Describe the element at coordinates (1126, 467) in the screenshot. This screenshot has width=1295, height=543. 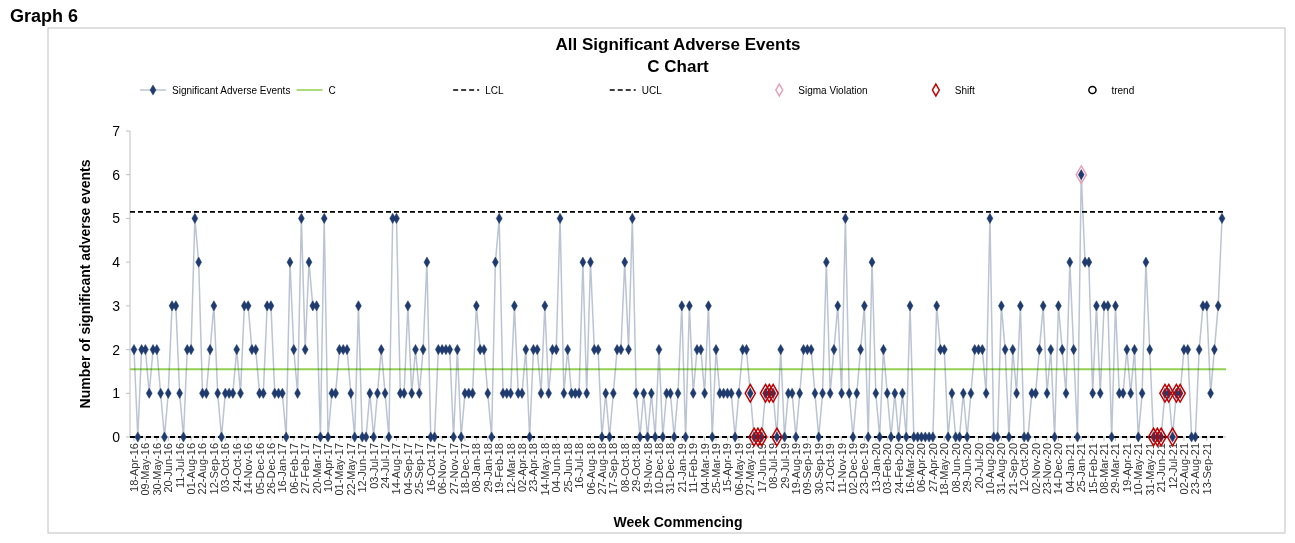
I see `x-tick-label: 19-Apr-21` at that location.